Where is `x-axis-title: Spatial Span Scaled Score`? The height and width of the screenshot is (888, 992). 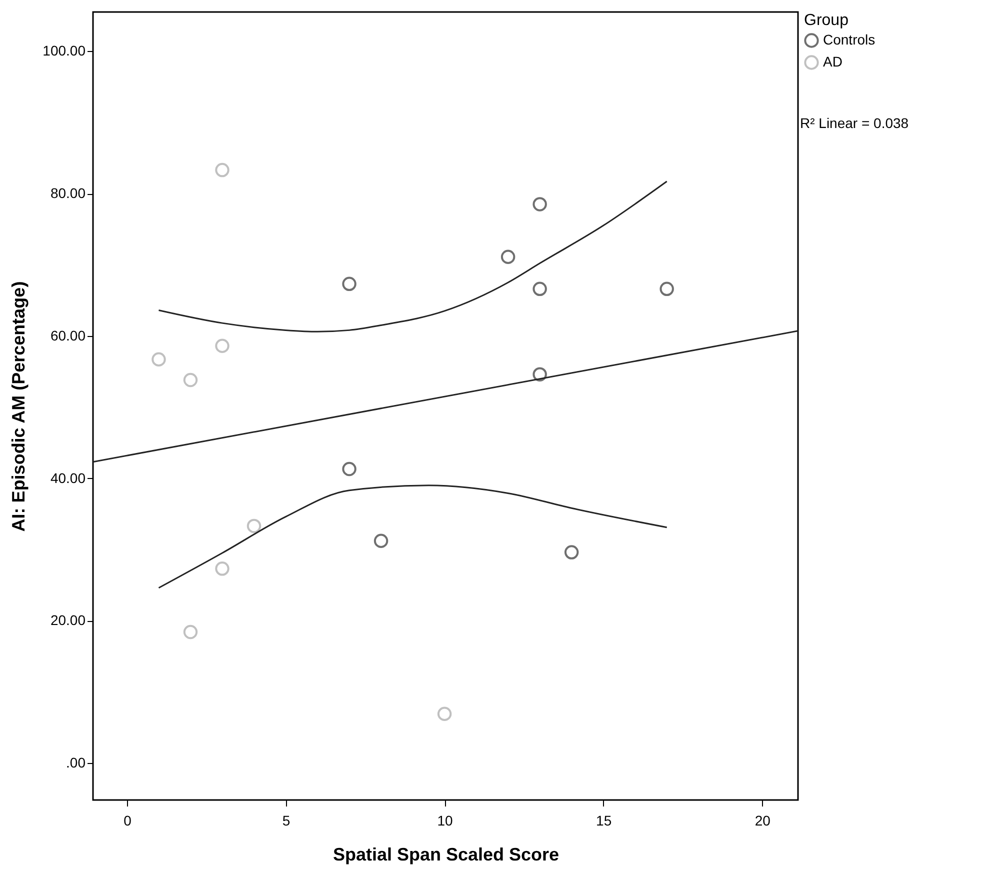
x-axis-title: Spatial Span Scaled Score is located at coordinates (446, 854).